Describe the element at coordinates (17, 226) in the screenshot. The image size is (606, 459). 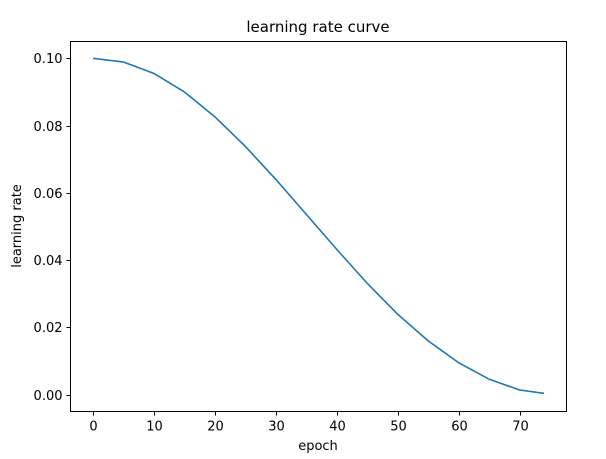
I see `y-axis-label: learning rate` at that location.